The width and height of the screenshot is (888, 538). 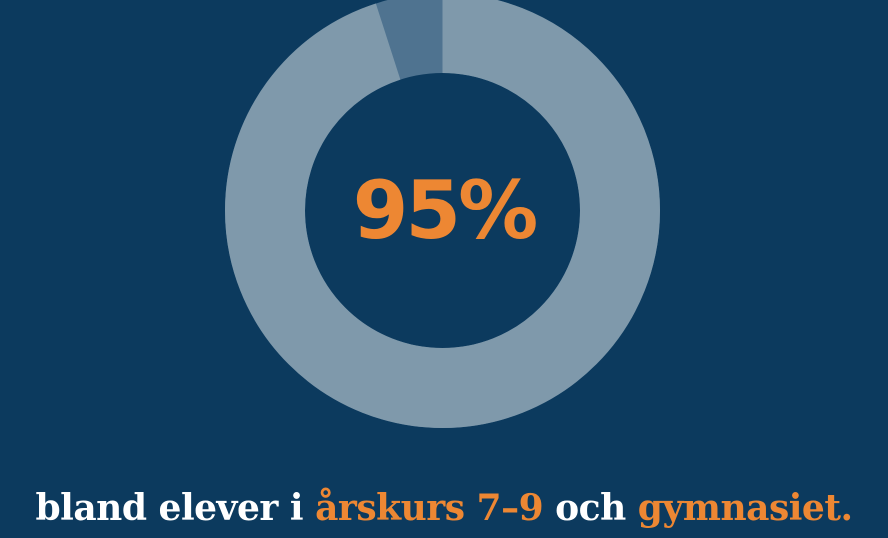 I want to click on caption-segment-3: och, so click(x=590, y=508).